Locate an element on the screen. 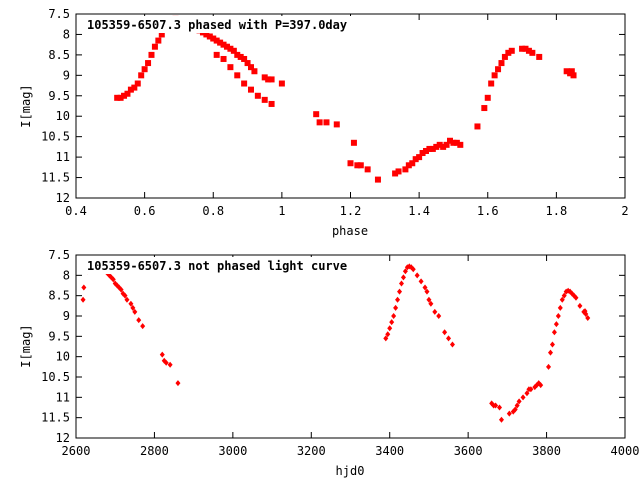 This screenshot has height=480, width=640. unphased-x-tick-label: 3600 is located at coordinates (468, 451).